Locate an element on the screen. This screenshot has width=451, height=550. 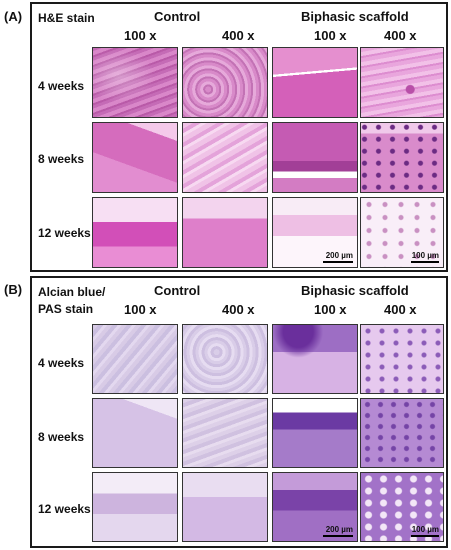
panel-a-mag-4: 400 x is located at coordinates (400, 35).